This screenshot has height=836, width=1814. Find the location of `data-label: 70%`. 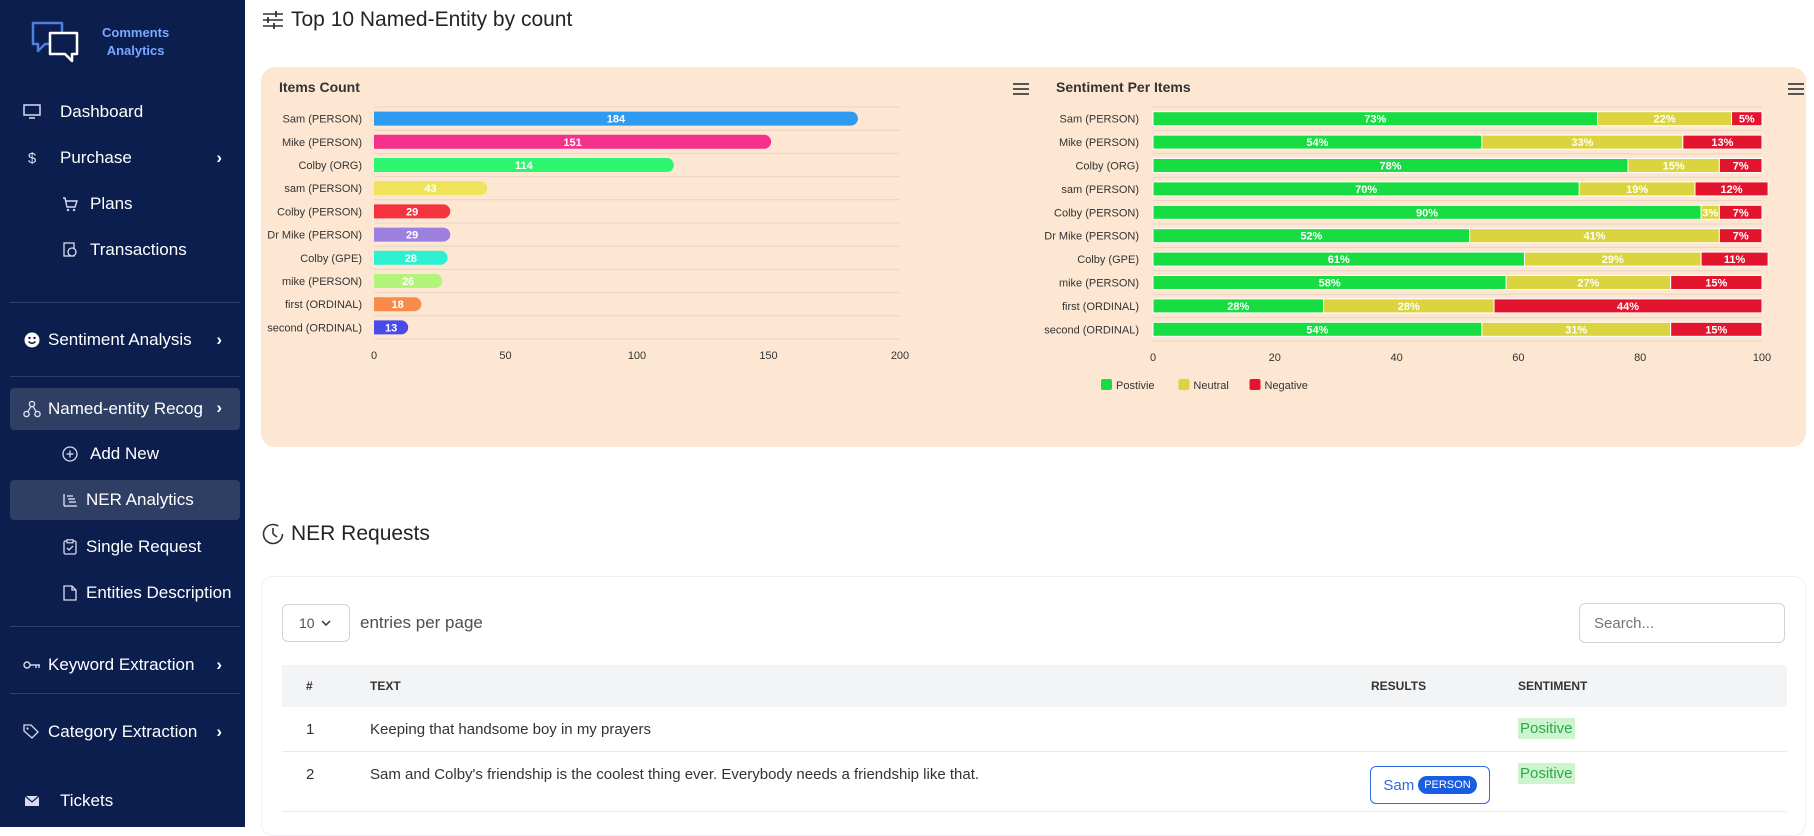

data-label: 70% is located at coordinates (1366, 190).